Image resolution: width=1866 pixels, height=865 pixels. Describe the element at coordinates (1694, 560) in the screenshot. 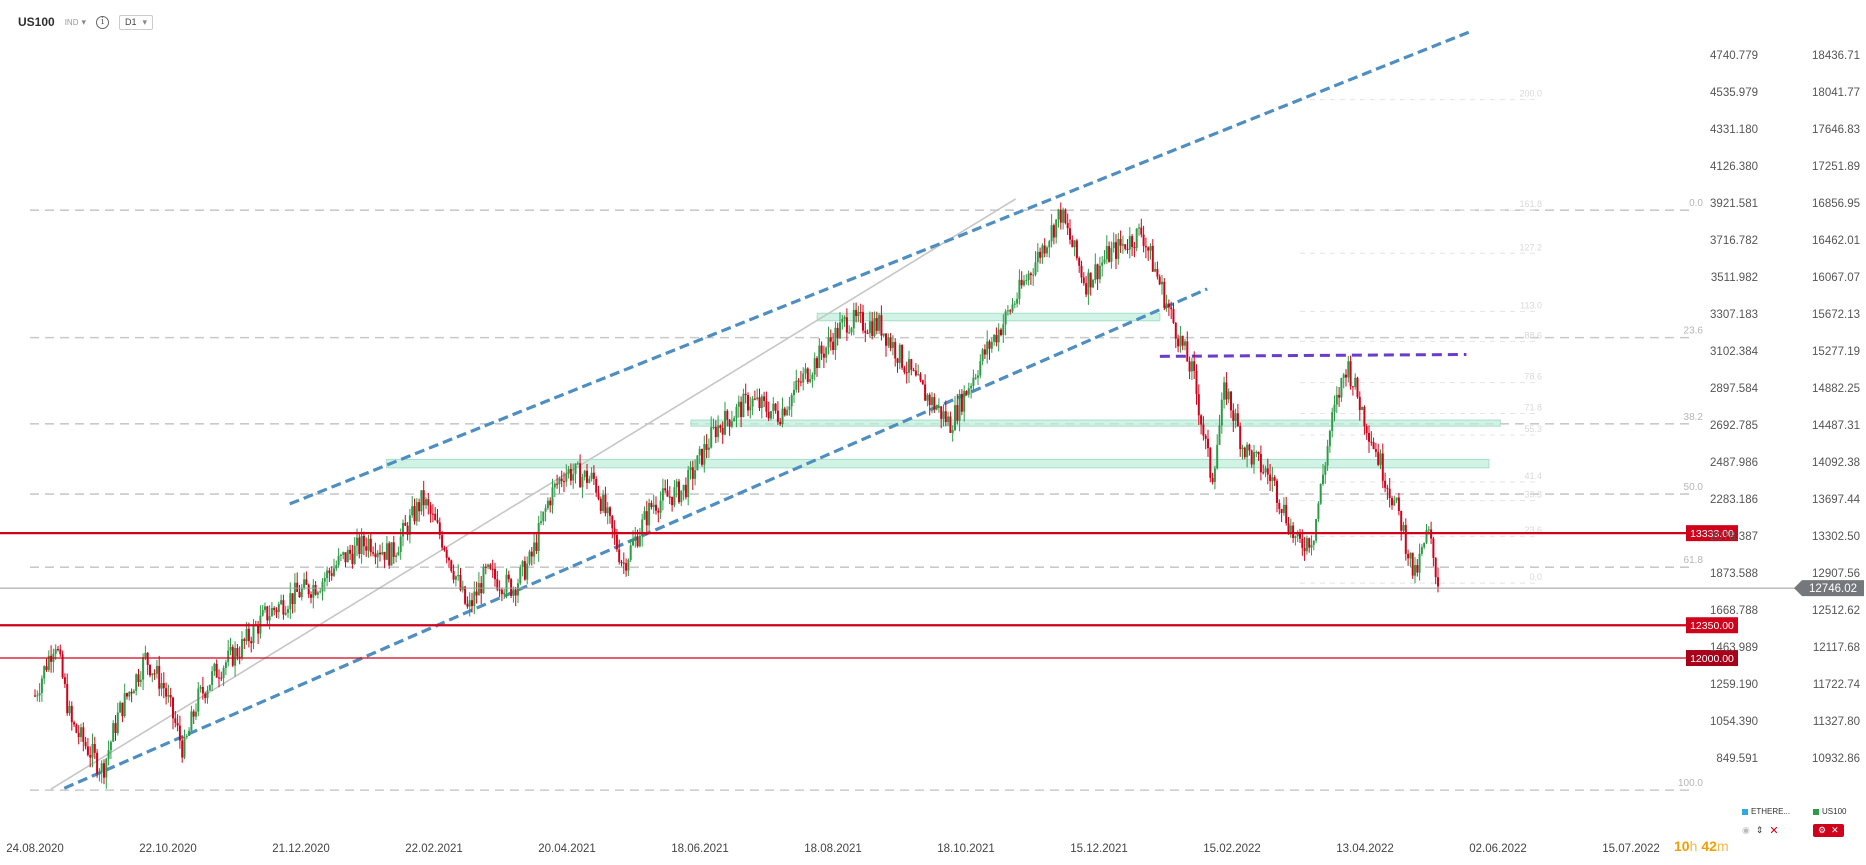

I see `fib-level-label: 61.8` at that location.